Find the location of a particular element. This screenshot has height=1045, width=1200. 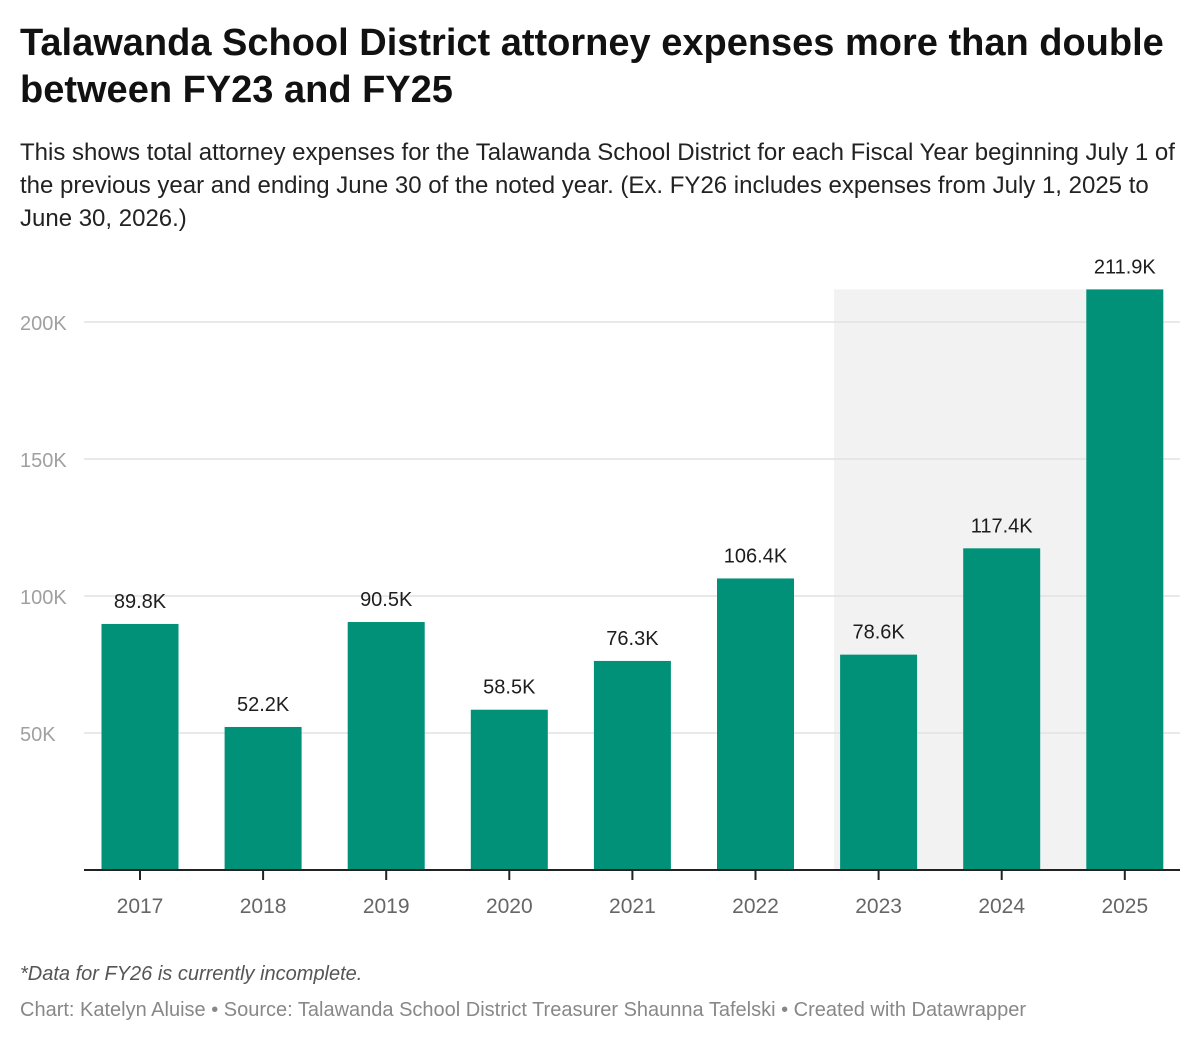

footnote: *Data for FY26 is currently incomplete. is located at coordinates (191, 974).